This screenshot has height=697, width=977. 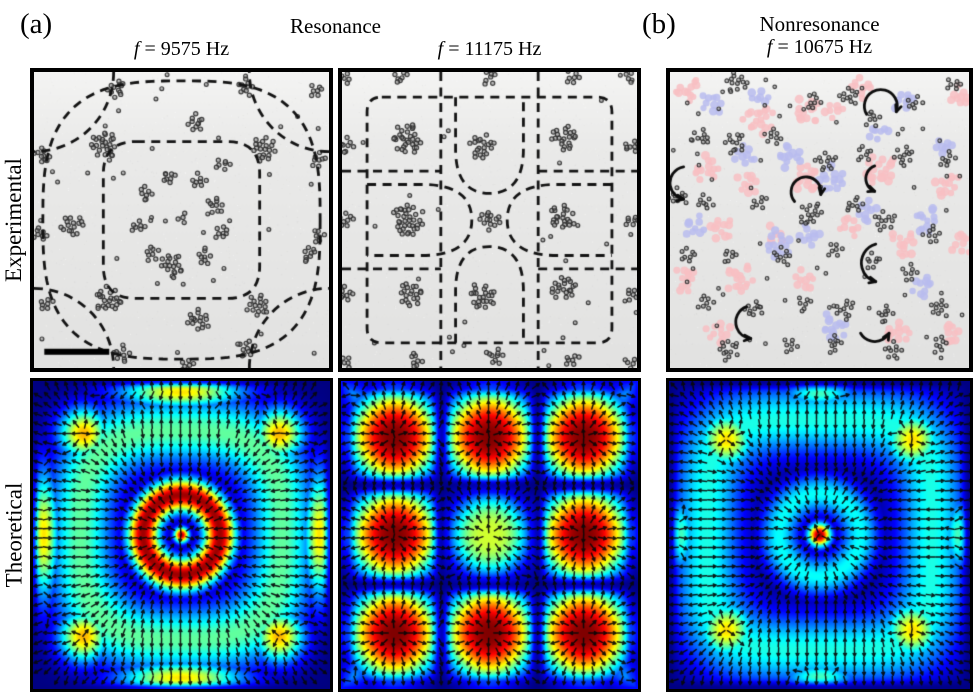 I want to click on frequency-value: = 9575 Hz, so click(x=187, y=49).